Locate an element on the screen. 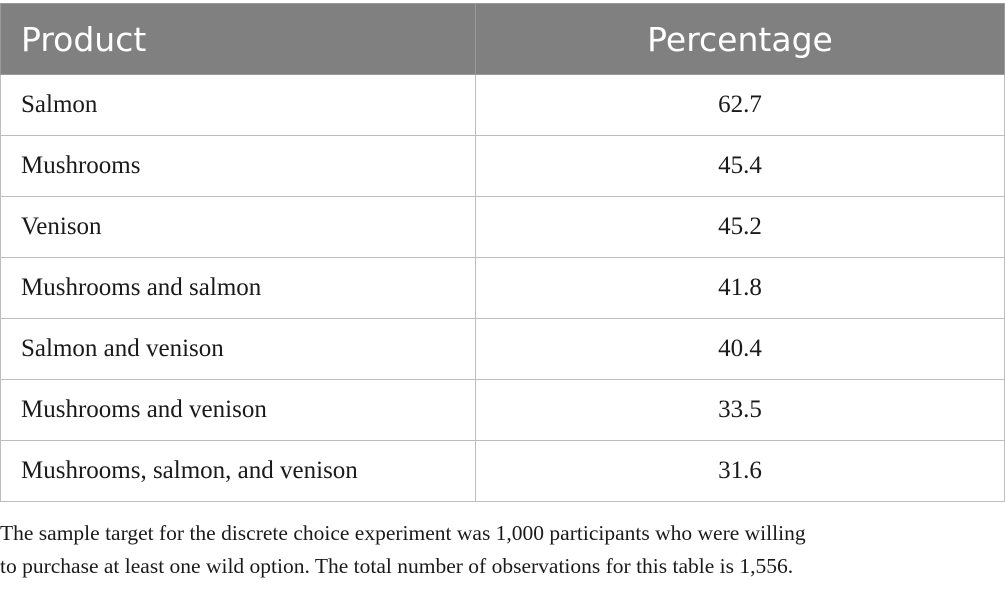 The width and height of the screenshot is (1005, 592). product-cell: Venison is located at coordinates (238, 227).